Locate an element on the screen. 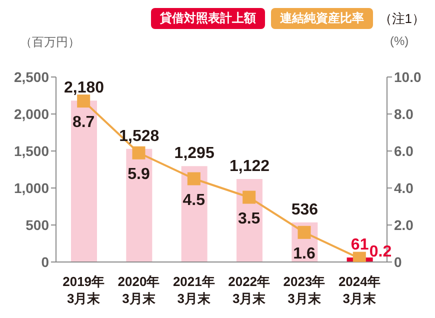 Image resolution: width=435 pixels, height=318 pixels. x-tick-label: 2022年 3月末 is located at coordinates (249, 290).